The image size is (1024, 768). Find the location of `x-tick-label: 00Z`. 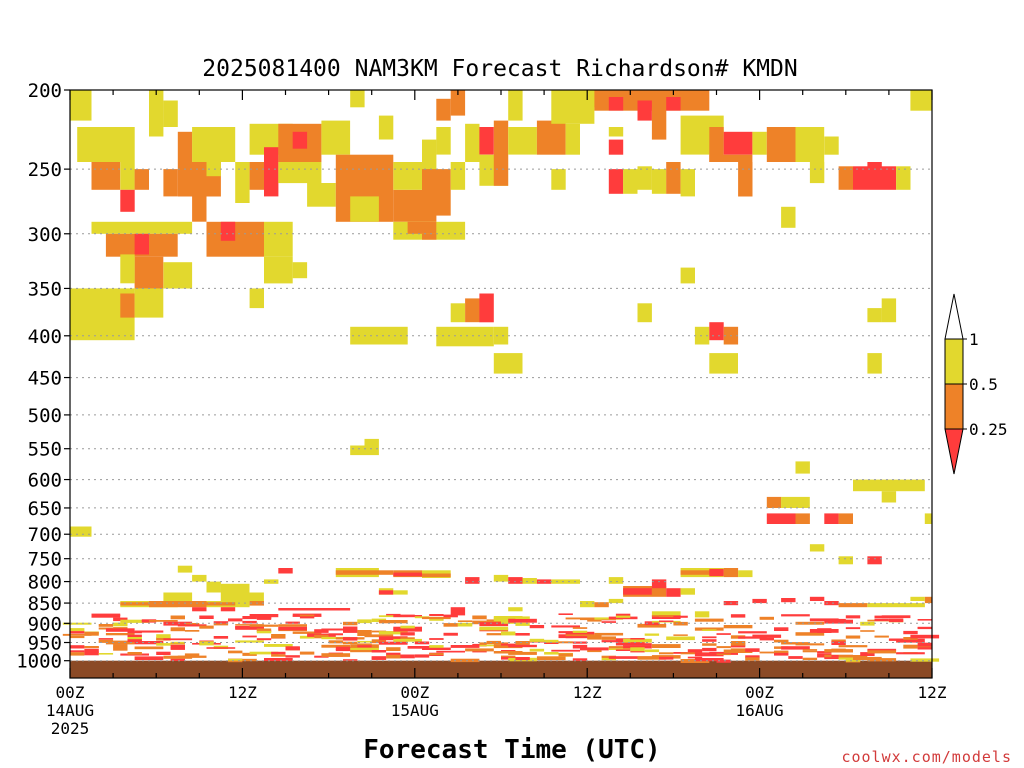

x-tick-label: 00Z is located at coordinates (70, 692).